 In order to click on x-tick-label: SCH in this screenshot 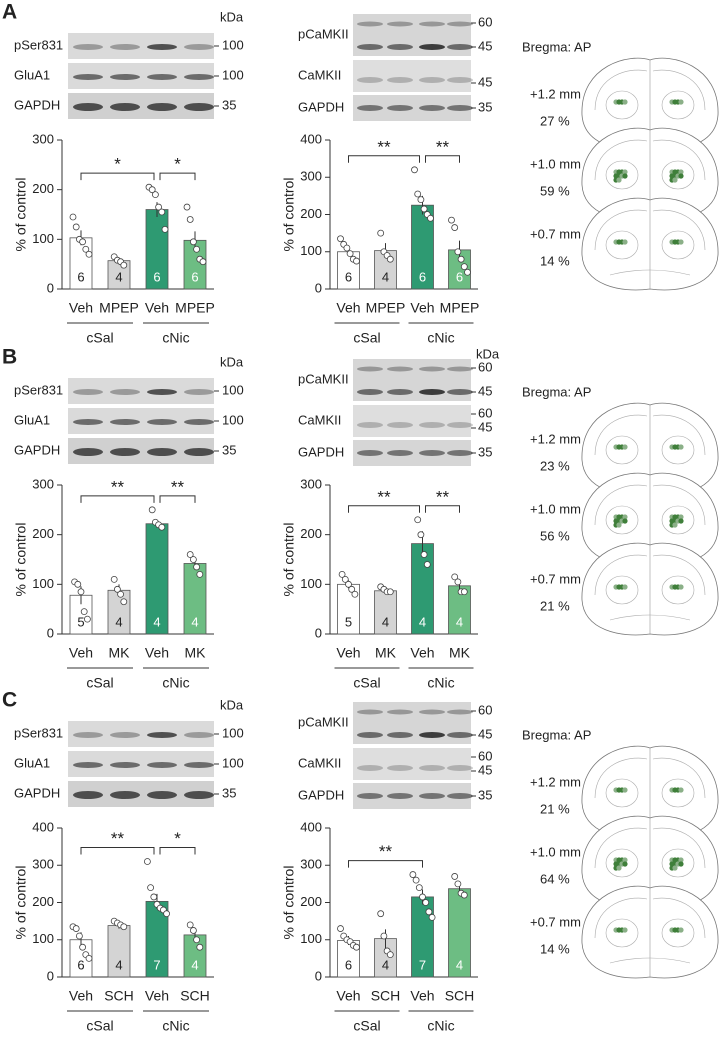, I will do `click(386, 996)`.